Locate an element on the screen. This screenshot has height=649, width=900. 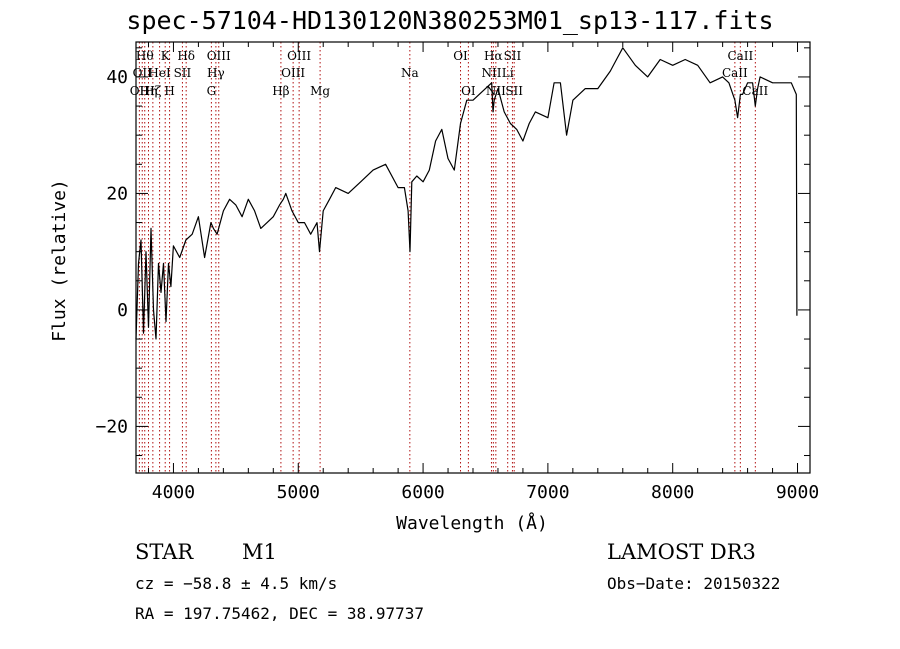
x-axis-label: Wavelength (Å) is located at coordinates (472, 523).